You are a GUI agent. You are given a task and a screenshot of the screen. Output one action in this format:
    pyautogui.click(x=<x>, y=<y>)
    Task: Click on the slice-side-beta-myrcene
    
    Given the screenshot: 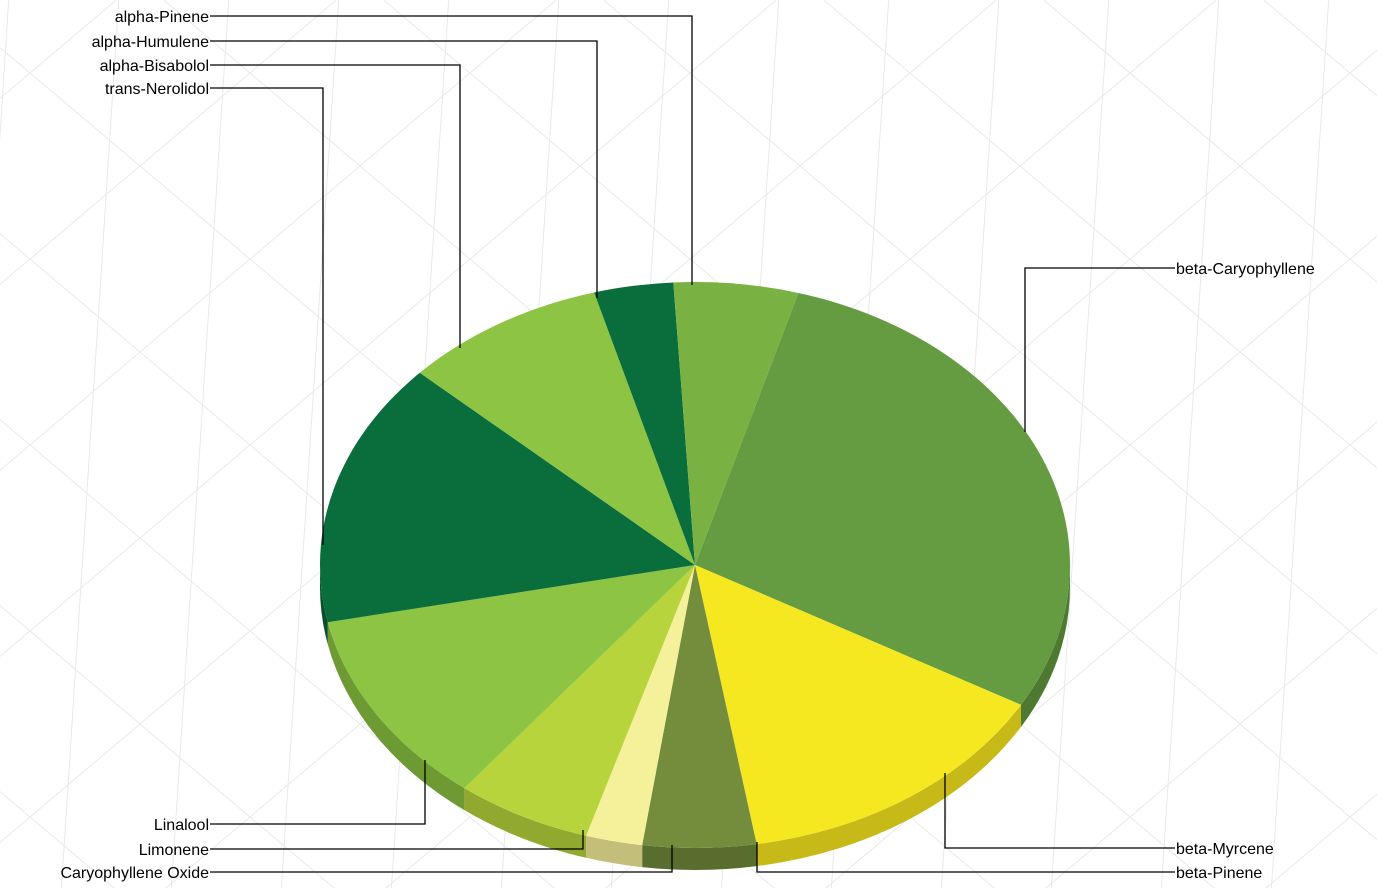 What is the action you would take?
    pyautogui.click(x=889, y=785)
    